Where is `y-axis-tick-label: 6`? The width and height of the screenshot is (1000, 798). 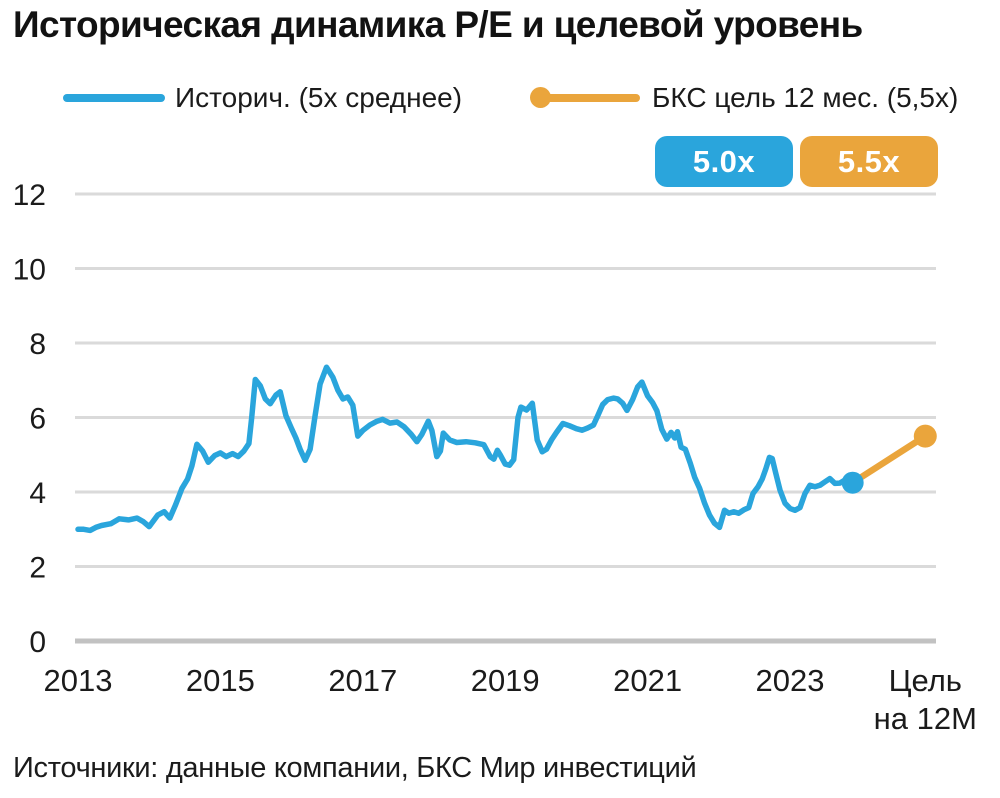
y-axis-tick-label: 6 is located at coordinates (37, 419).